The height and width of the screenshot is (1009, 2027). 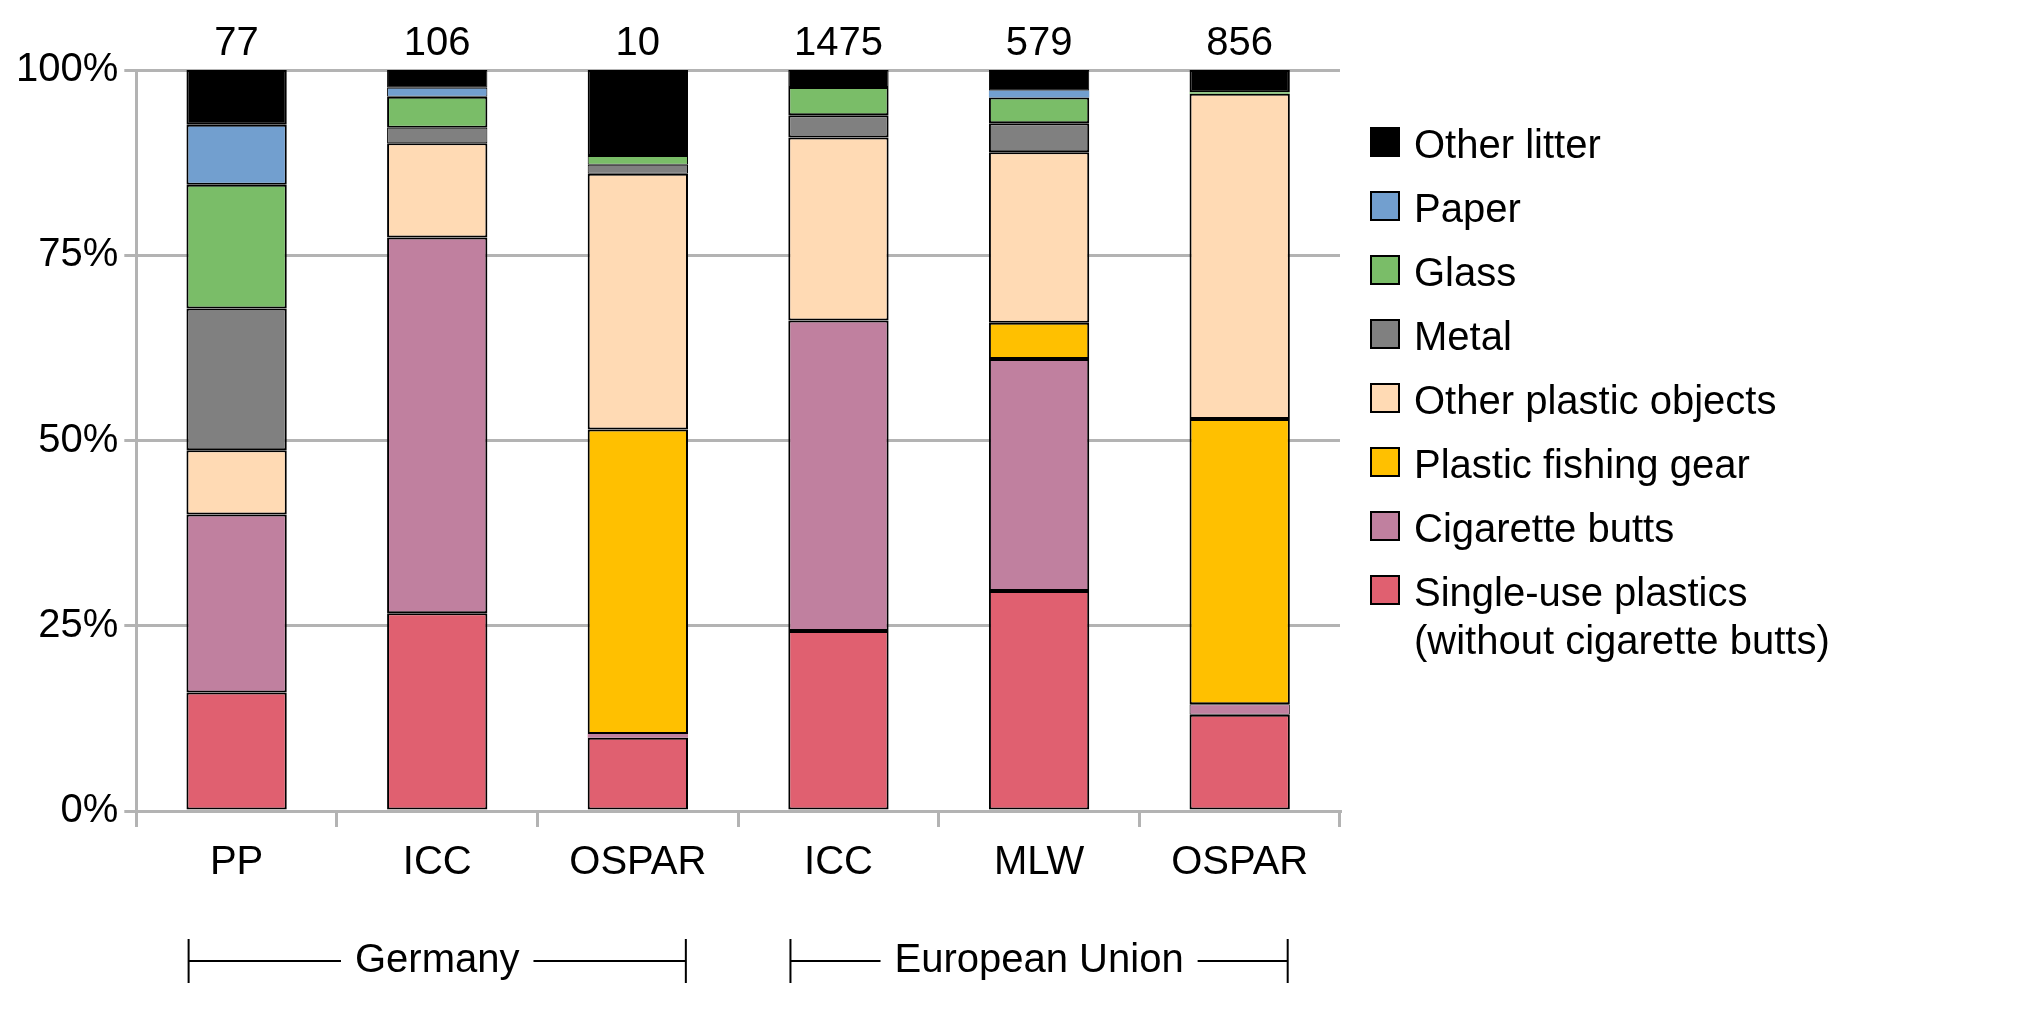 What do you see at coordinates (437, 41) in the screenshot?
I see `text: 106` at bounding box center [437, 41].